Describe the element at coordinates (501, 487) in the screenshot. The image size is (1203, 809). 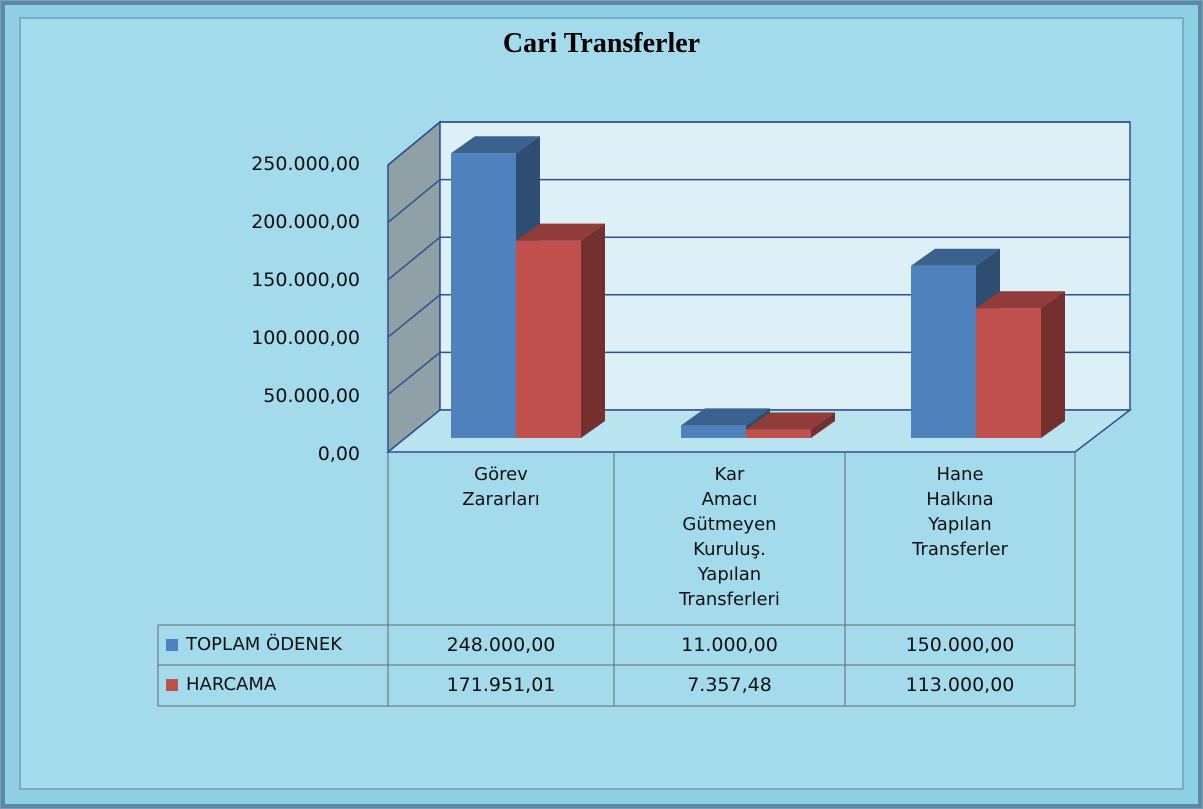
I see `category-label: Görev Zararları` at that location.